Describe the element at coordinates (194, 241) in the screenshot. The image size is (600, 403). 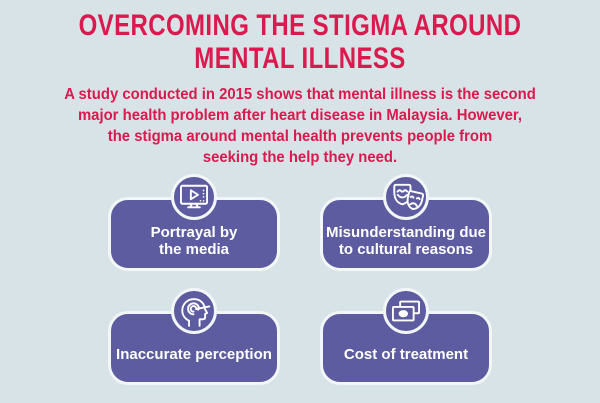
I see `card-label: Portrayal by the media` at that location.